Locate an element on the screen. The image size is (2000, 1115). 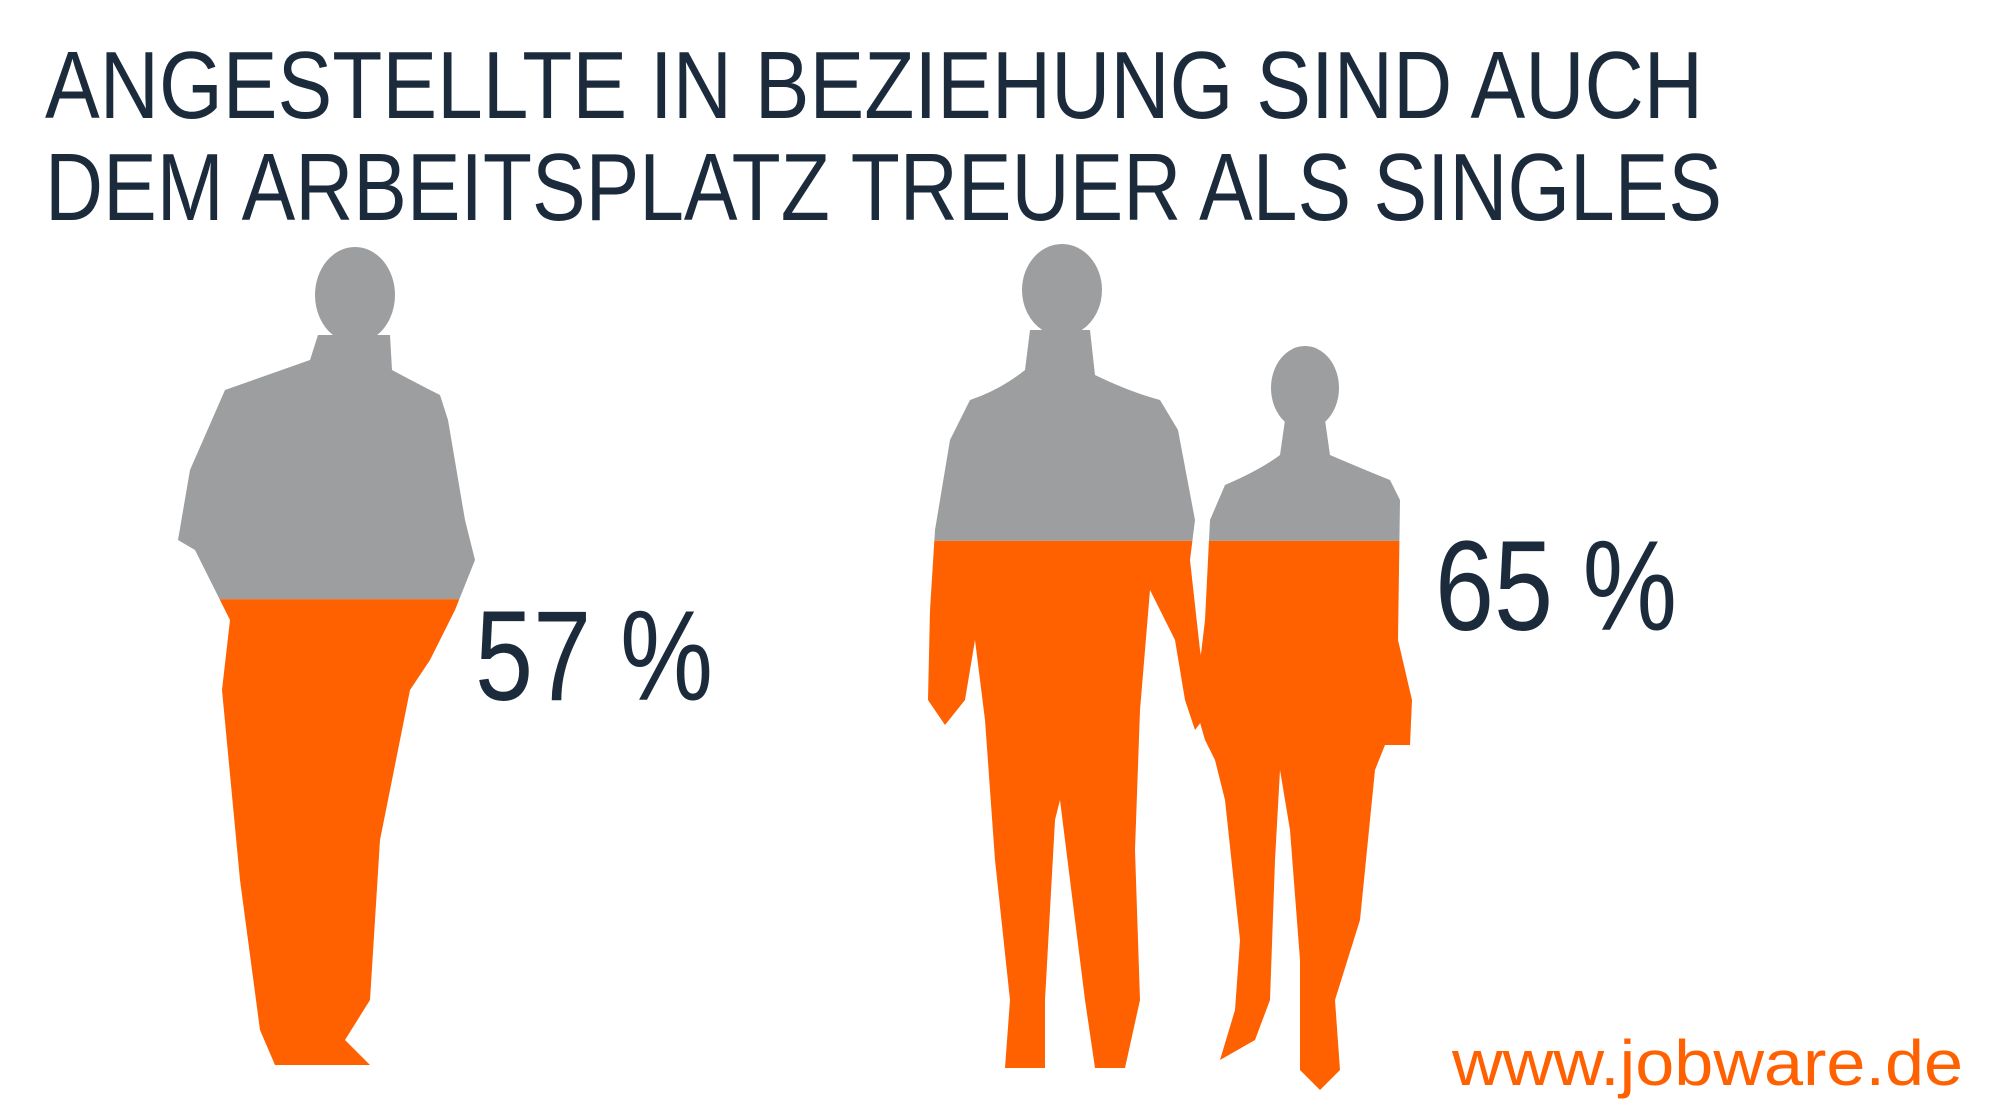
value-label: 65 % is located at coordinates (1556, 586).